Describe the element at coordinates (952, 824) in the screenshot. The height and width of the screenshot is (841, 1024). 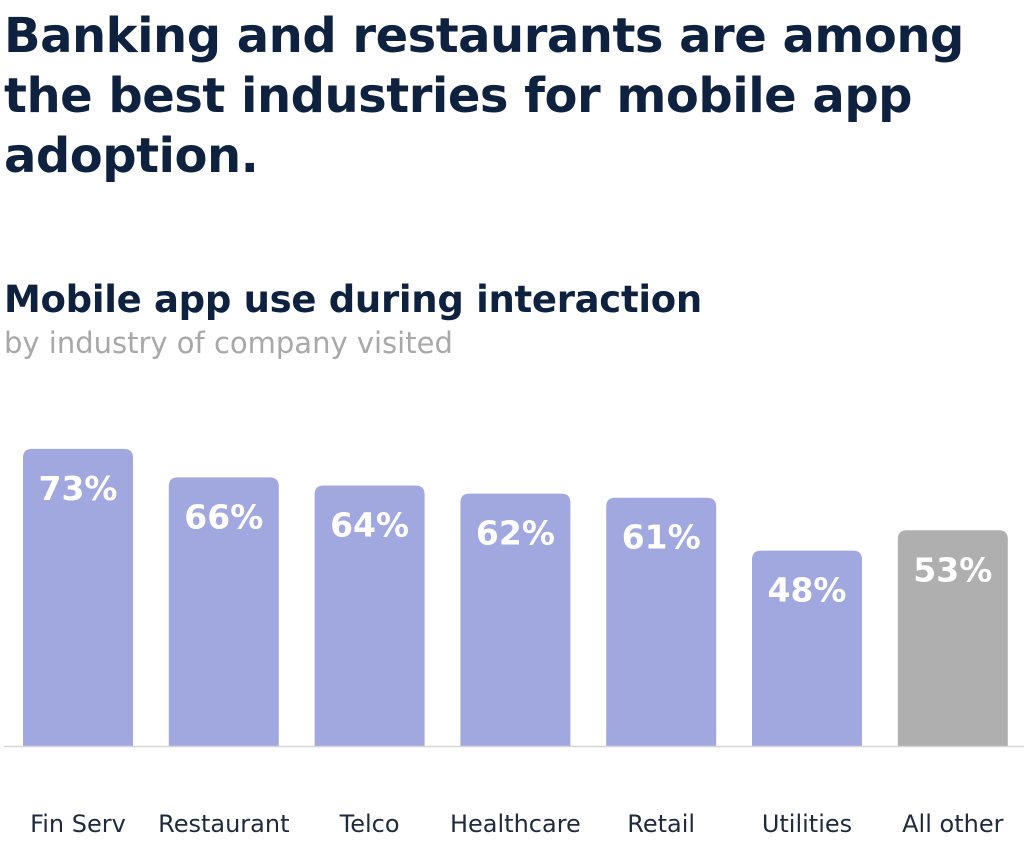
I see `category-label: All other` at that location.